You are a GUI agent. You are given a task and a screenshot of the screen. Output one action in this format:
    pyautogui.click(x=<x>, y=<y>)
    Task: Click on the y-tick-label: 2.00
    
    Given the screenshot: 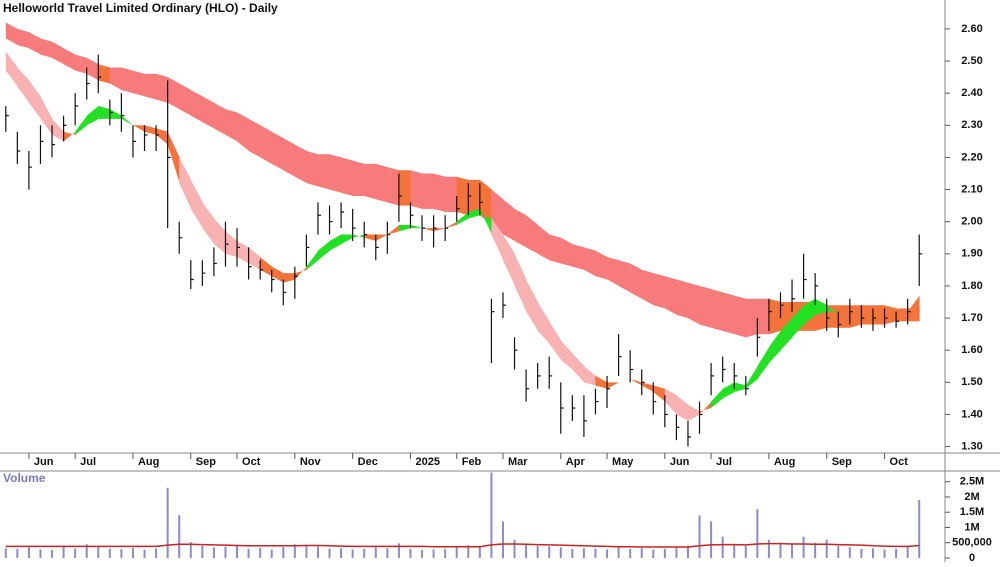 What is the action you would take?
    pyautogui.click(x=971, y=222)
    